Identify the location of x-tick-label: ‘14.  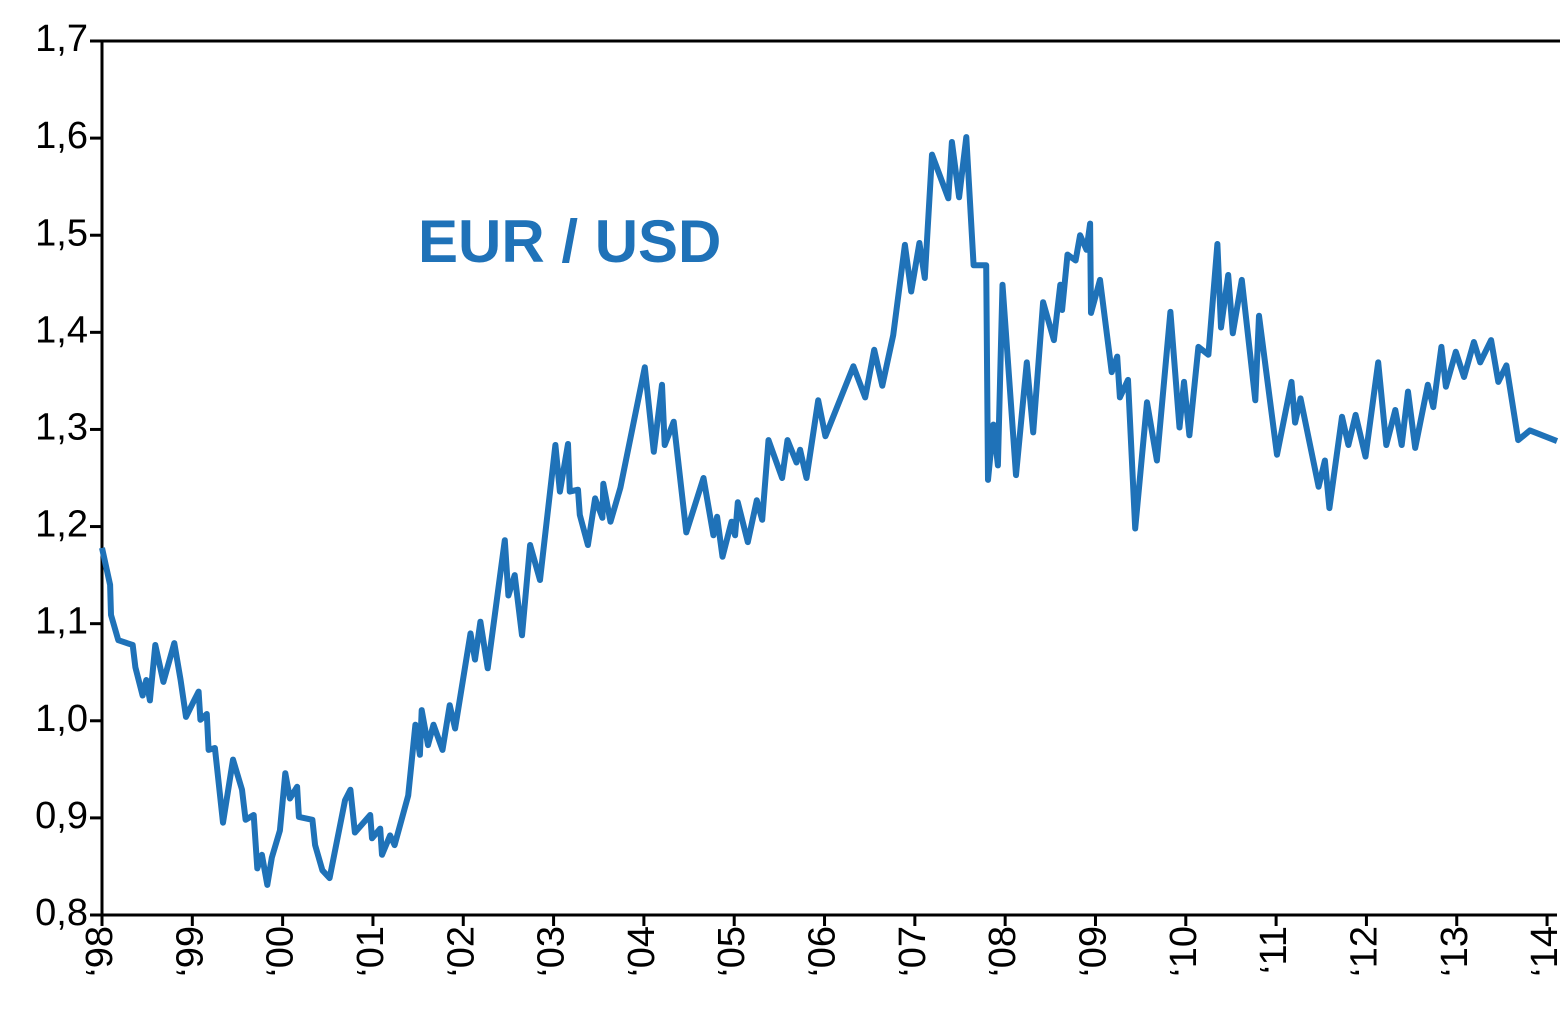
(1542, 951).